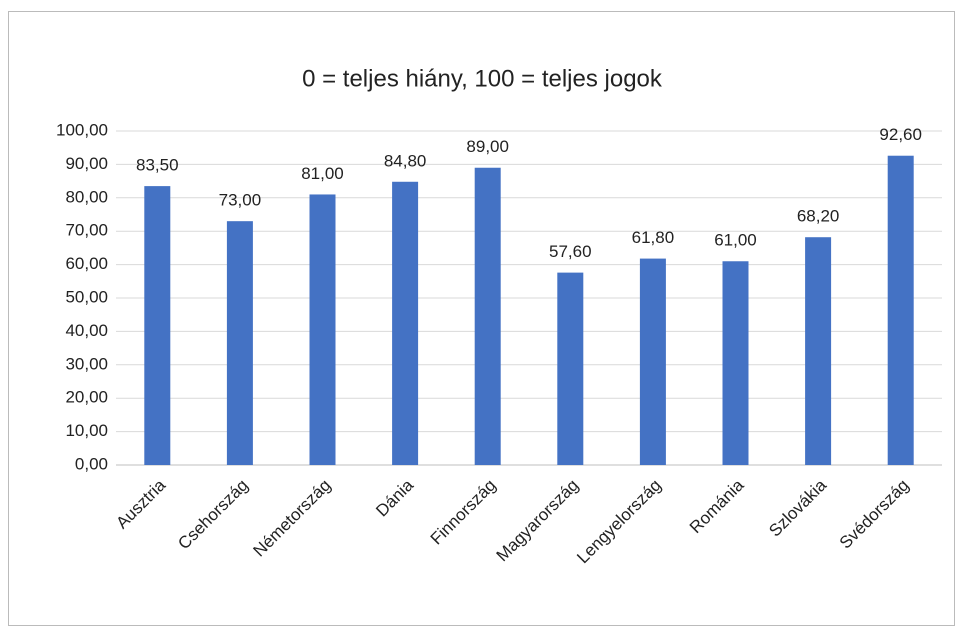 This screenshot has height=637, width=964. What do you see at coordinates (82, 129) in the screenshot?
I see `y-tick-label: 100,00` at bounding box center [82, 129].